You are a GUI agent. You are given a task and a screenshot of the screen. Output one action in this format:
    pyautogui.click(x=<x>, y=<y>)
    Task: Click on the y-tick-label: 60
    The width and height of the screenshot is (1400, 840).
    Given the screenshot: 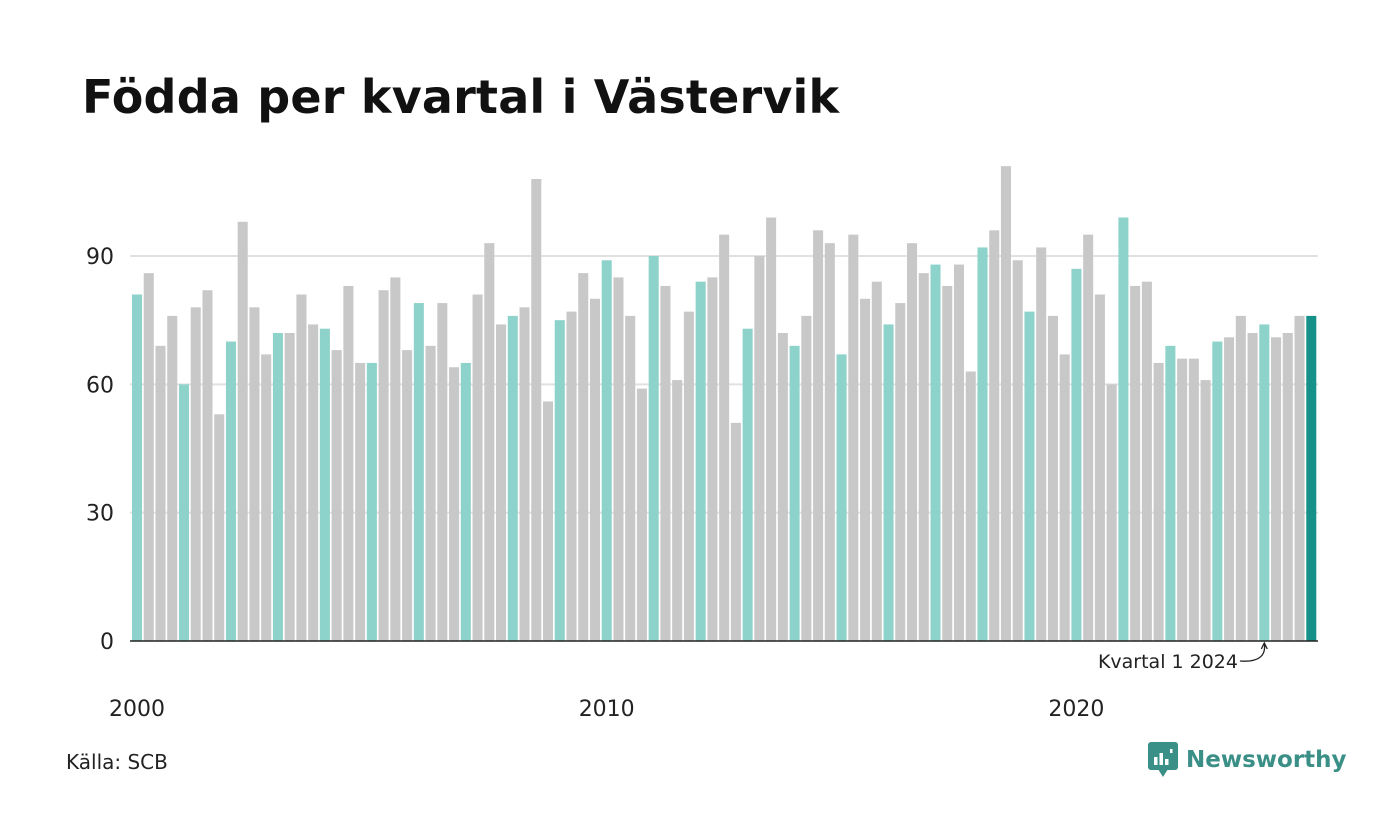 What is the action you would take?
    pyautogui.click(x=100, y=385)
    